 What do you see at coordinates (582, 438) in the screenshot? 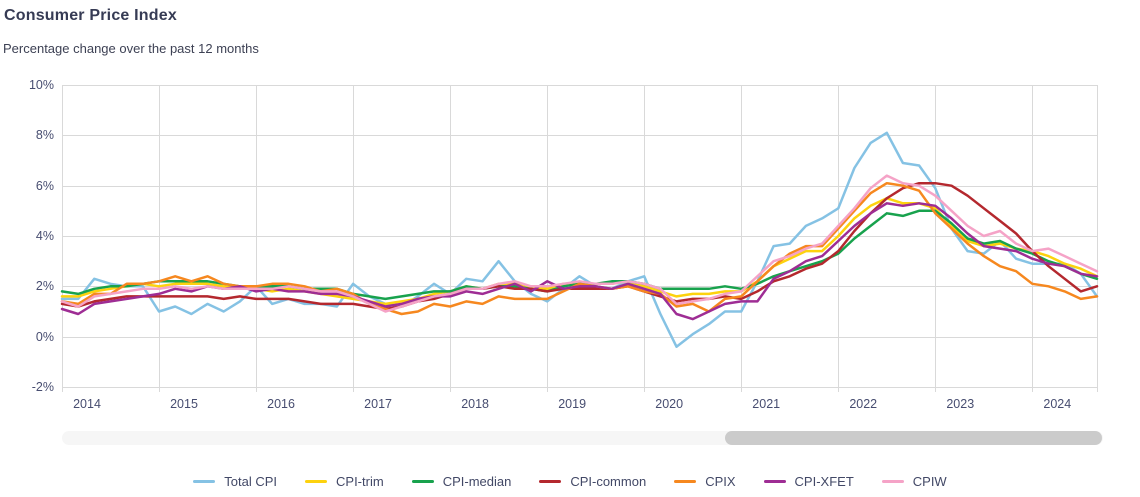
I see `scrollbar-track` at bounding box center [582, 438].